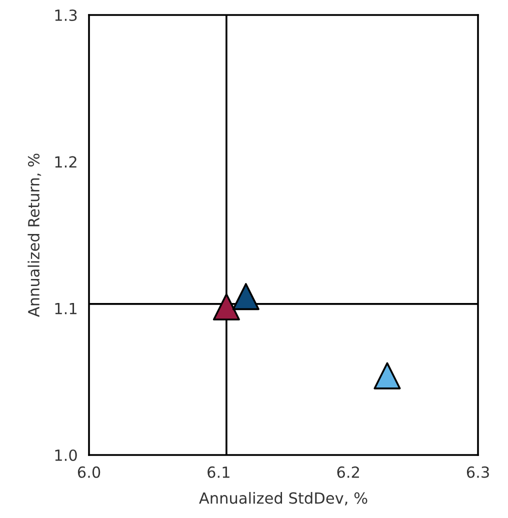 This screenshot has height=518, width=508. I want to click on x-tick-label: 6.1, so click(219, 472).